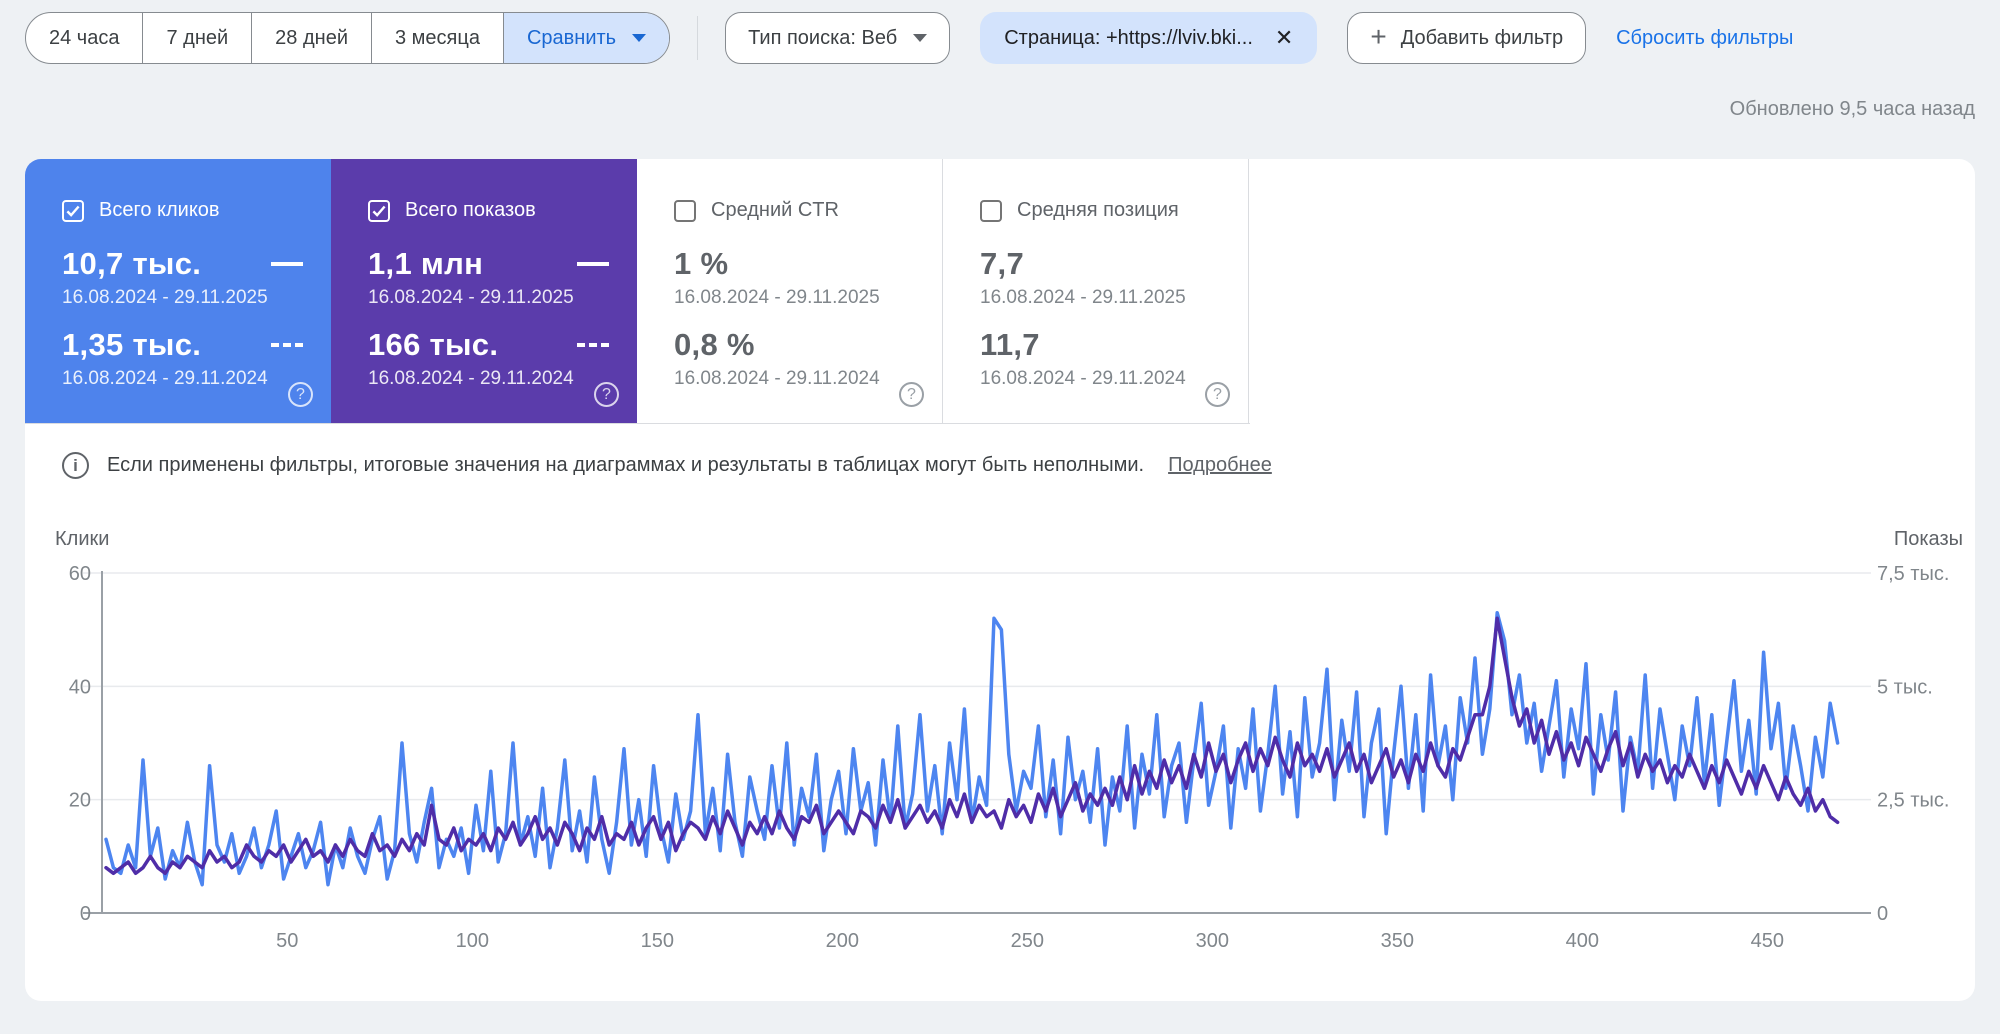  Describe the element at coordinates (1378, 36) in the screenshot. I see `plus-icon: +` at that location.